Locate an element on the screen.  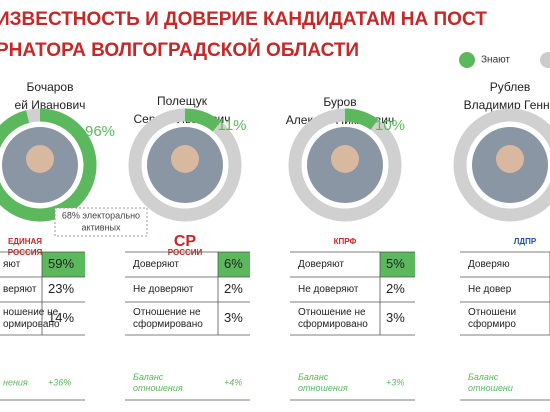
row-label: ношение не is located at coordinates (31, 312).